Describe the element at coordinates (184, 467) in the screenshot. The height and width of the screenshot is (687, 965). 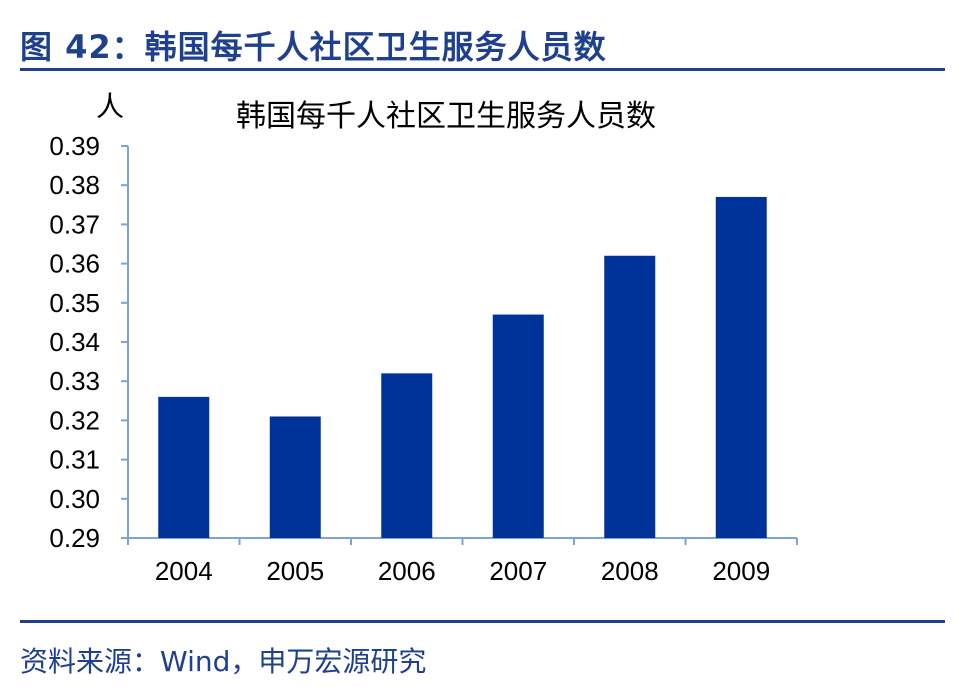
I see `bar-2004` at that location.